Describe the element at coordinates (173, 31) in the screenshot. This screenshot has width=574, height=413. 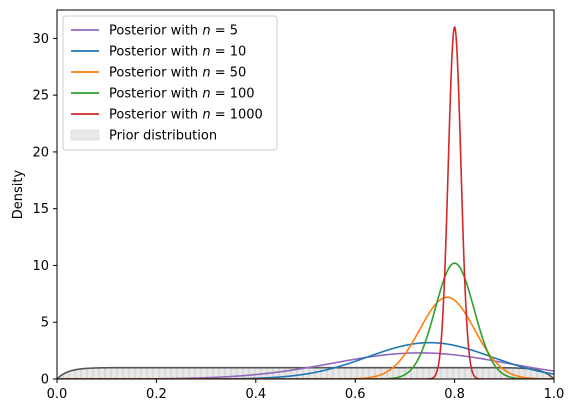
I see `legend-label-0: Posterior with n = 5` at that location.